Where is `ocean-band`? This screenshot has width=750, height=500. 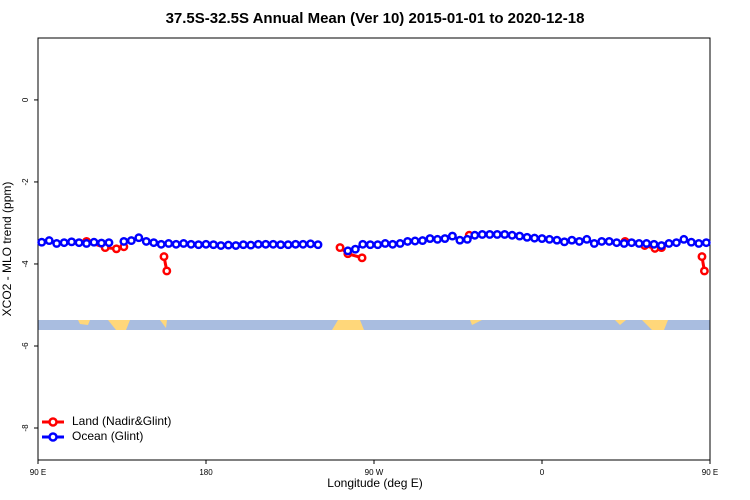 ocean-band is located at coordinates (374, 325).